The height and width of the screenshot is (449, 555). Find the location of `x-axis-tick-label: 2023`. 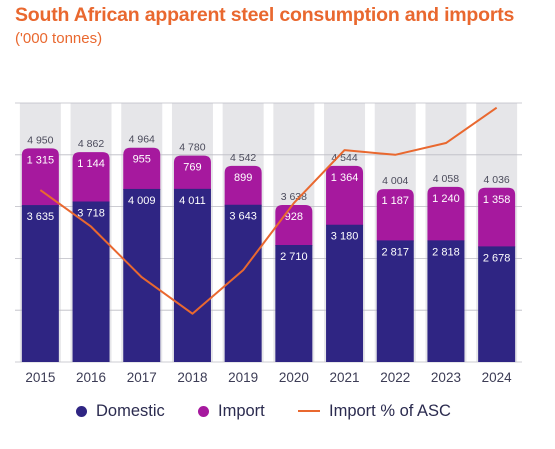

x-axis-tick-label: 2023 is located at coordinates (446, 377).